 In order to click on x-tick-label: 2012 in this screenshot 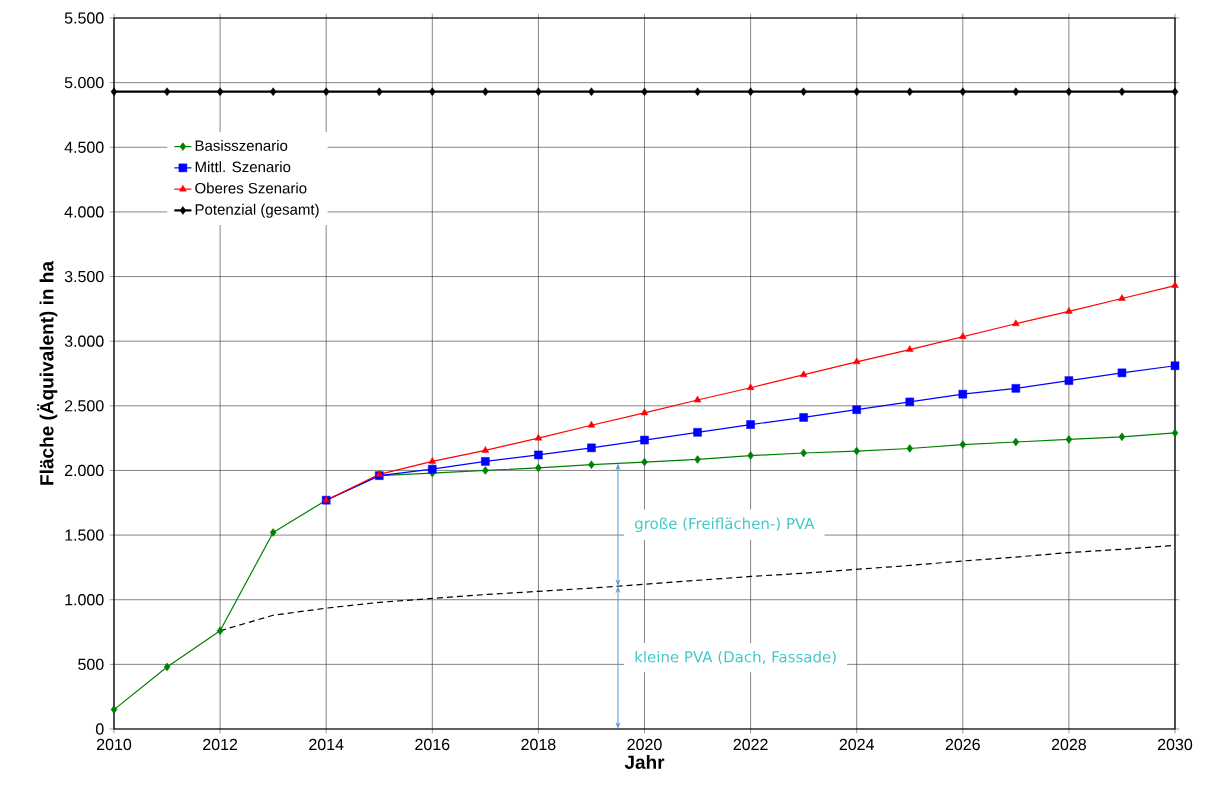, I will do `click(220, 744)`.